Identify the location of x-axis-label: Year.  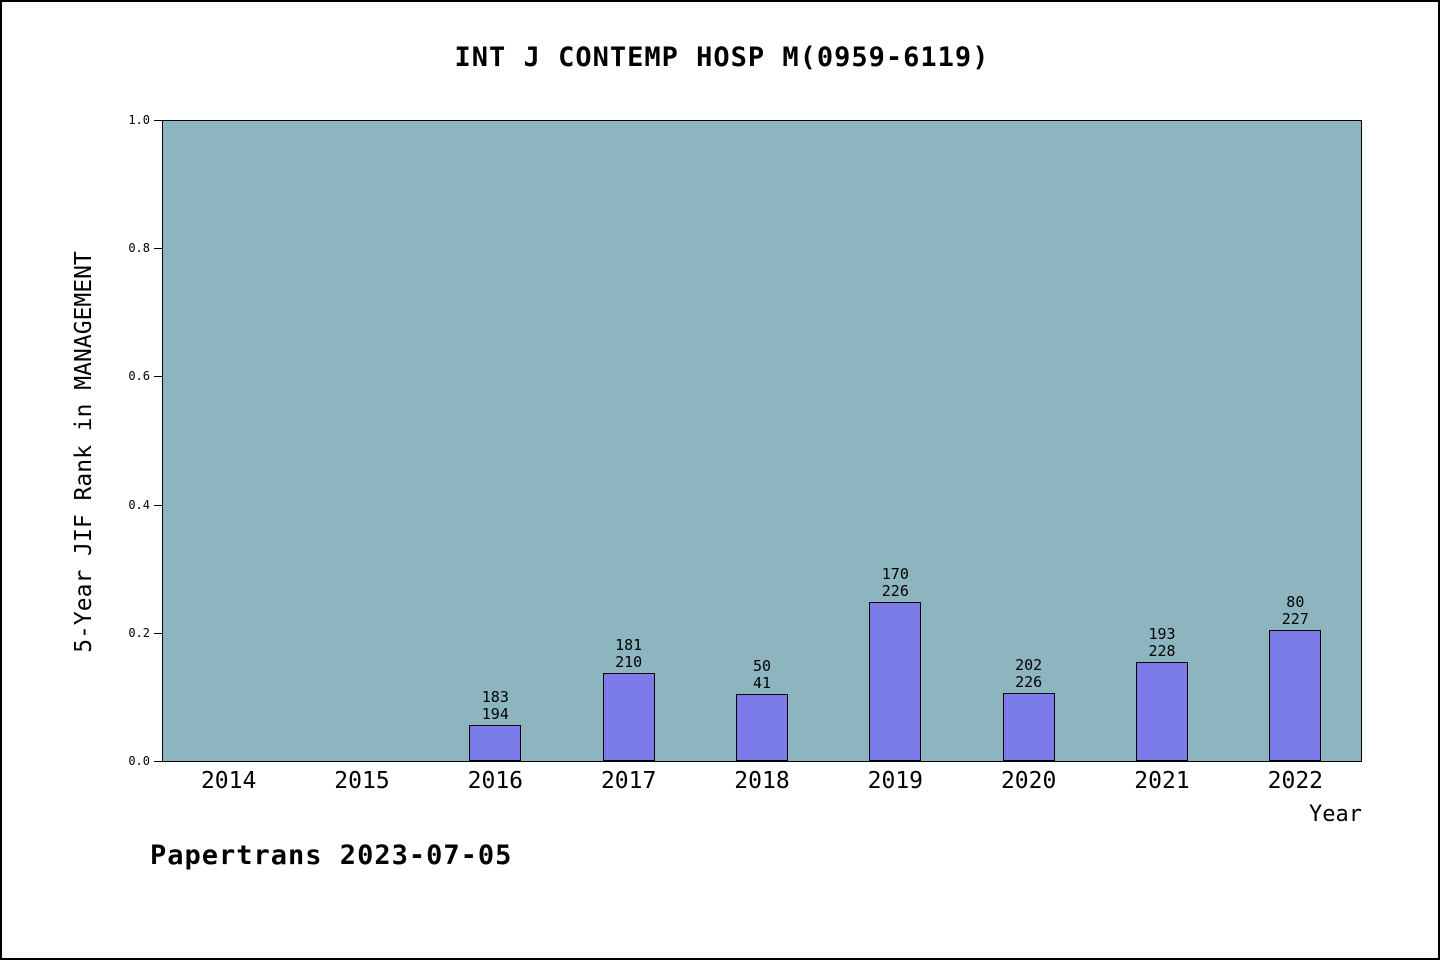
(1335, 814).